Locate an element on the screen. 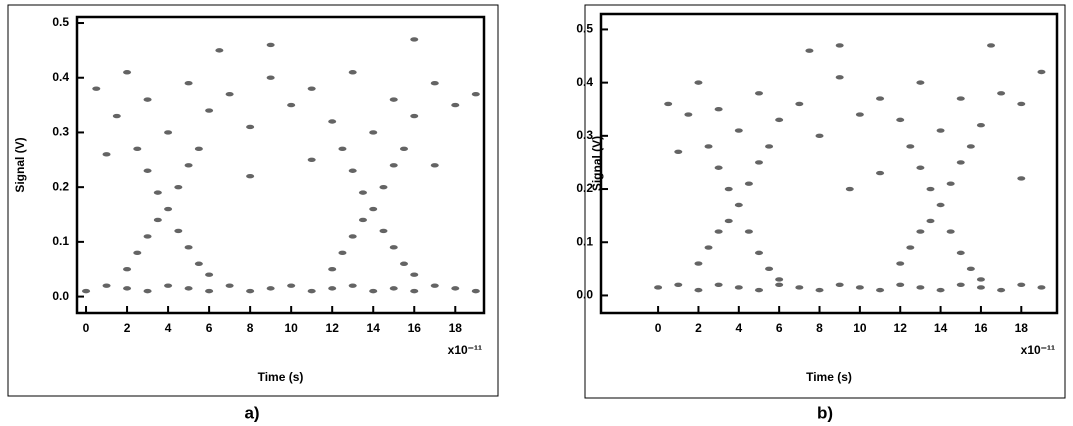 The image size is (1073, 426). x-tick-label: 4 is located at coordinates (168, 328).